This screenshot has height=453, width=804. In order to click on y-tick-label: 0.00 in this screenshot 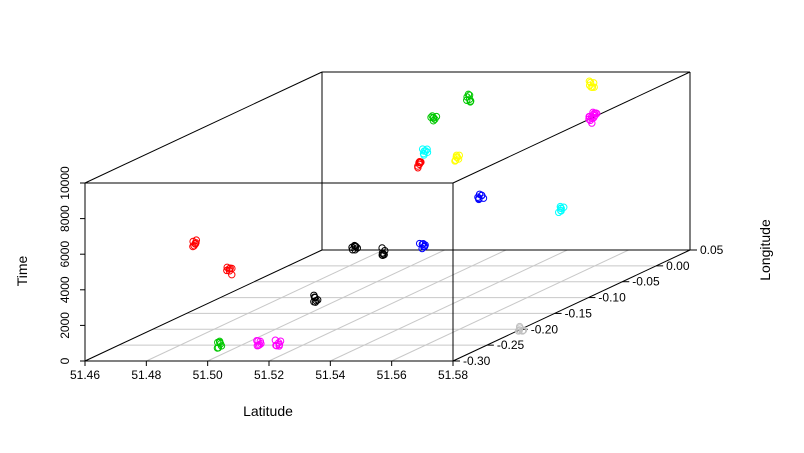, I will do `click(678, 266)`.